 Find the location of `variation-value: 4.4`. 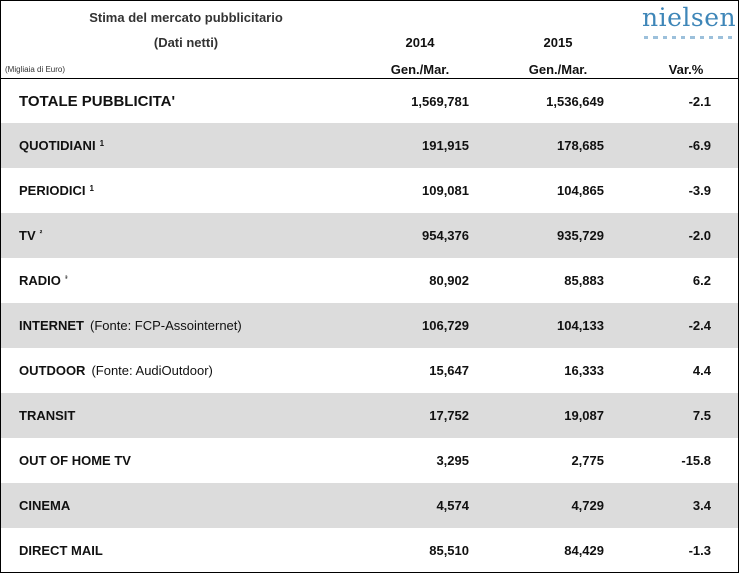

variation-value: 4.4 is located at coordinates (701, 370).